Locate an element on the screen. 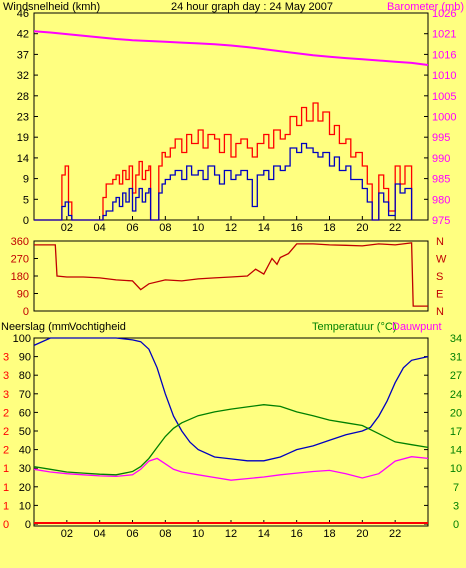 Image resolution: width=466 pixels, height=568 pixels. humidity-tick-label: 100 is located at coordinates (22, 339).